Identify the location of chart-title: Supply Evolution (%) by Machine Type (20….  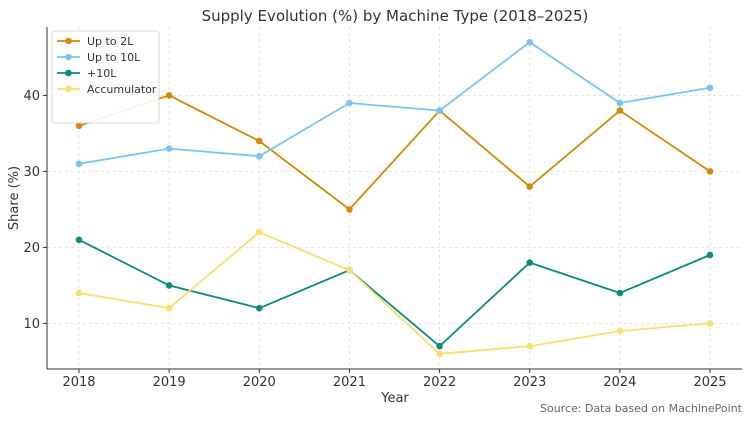
(395, 16).